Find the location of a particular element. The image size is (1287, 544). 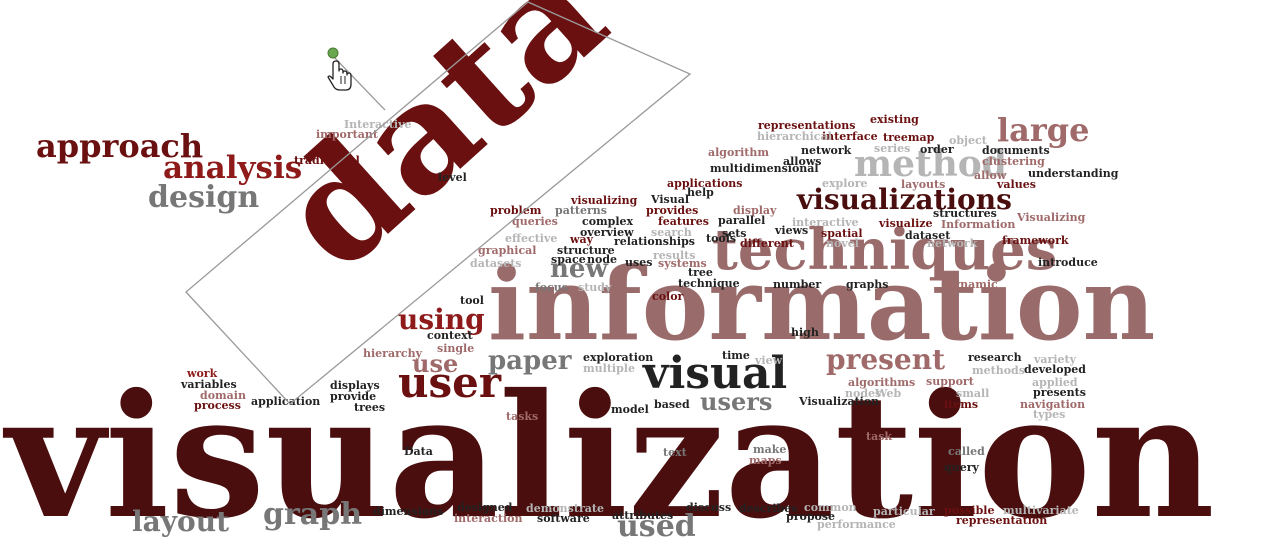

word-single: single is located at coordinates (456, 348).